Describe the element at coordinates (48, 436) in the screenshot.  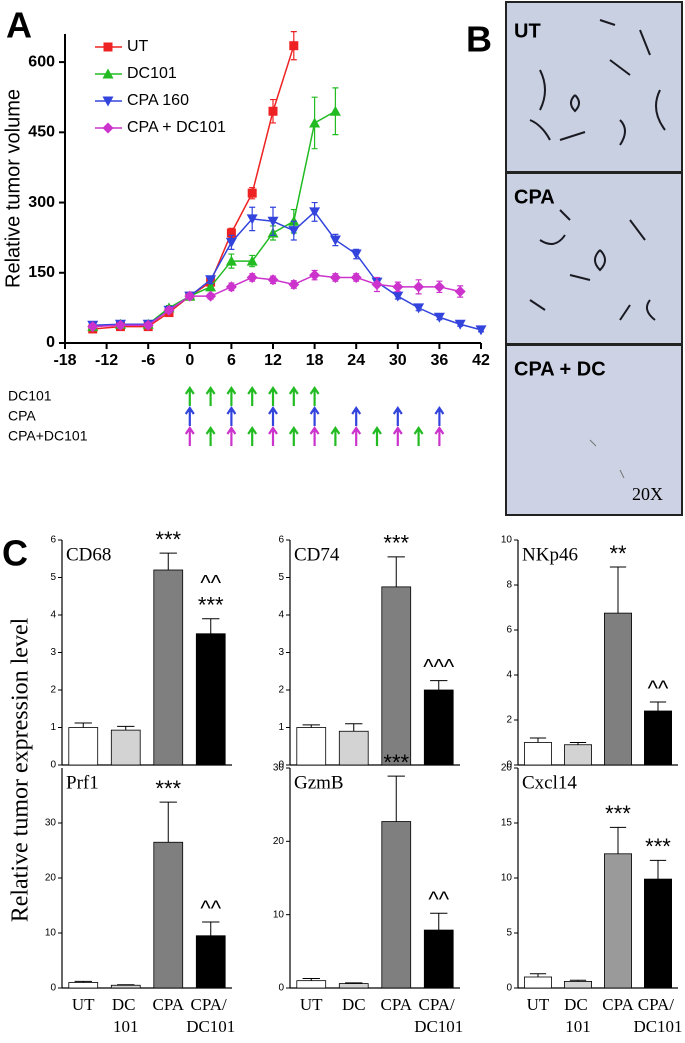
I see `schedule-label: CPA+DC101` at that location.